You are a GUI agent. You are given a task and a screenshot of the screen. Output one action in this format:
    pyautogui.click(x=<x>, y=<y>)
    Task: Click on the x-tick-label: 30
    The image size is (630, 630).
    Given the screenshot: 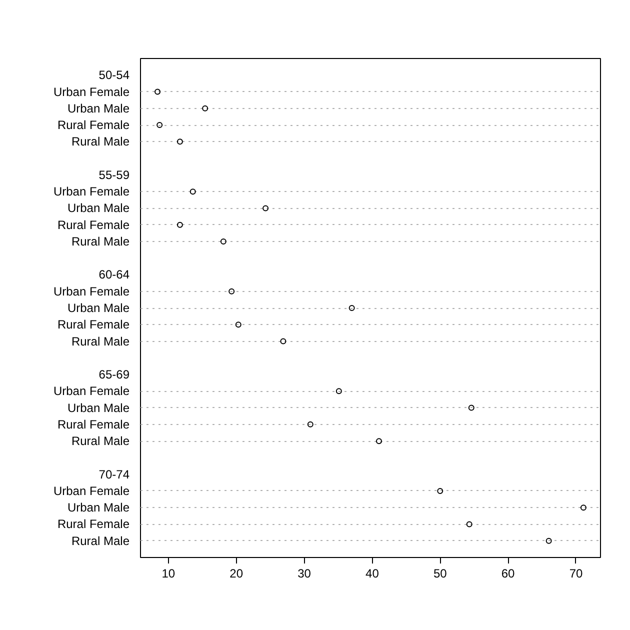 What is the action you would take?
    pyautogui.click(x=305, y=573)
    